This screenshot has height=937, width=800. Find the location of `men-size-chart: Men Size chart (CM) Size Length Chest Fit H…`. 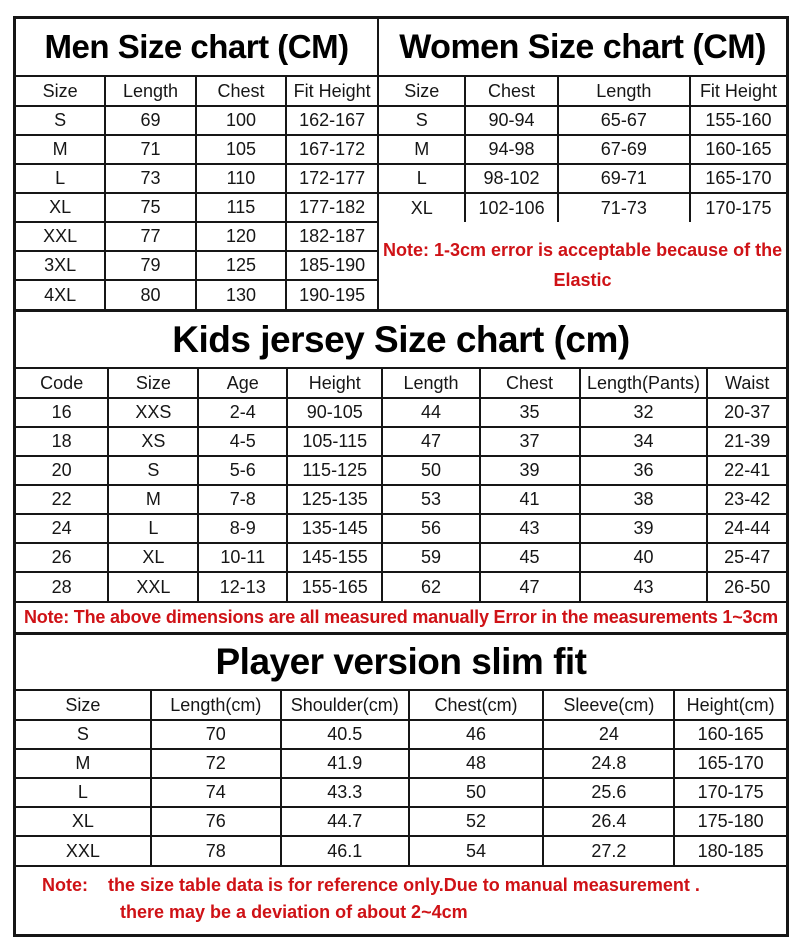

men-size-chart: Men Size chart (CM) Size Length Chest Fit H… is located at coordinates (196, 164).